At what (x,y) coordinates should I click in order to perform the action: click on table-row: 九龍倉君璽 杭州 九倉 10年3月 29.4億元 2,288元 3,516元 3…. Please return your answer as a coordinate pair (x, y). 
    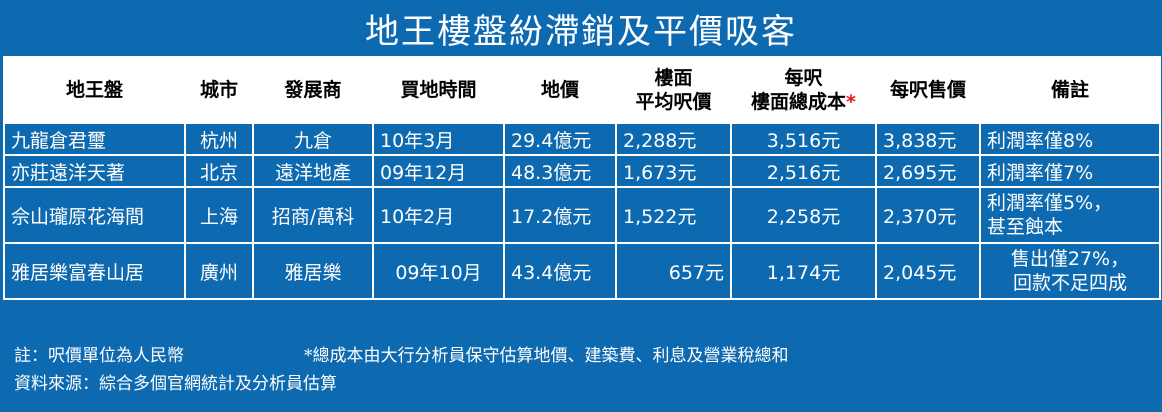
    Looking at the image, I should click on (582, 139).